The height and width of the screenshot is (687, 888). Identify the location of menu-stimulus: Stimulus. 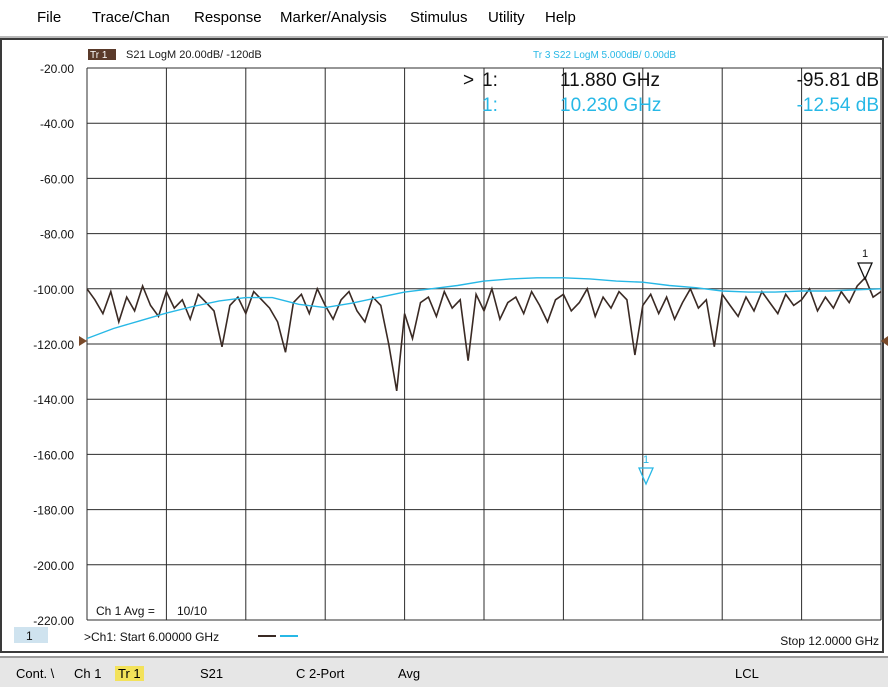
(439, 17).